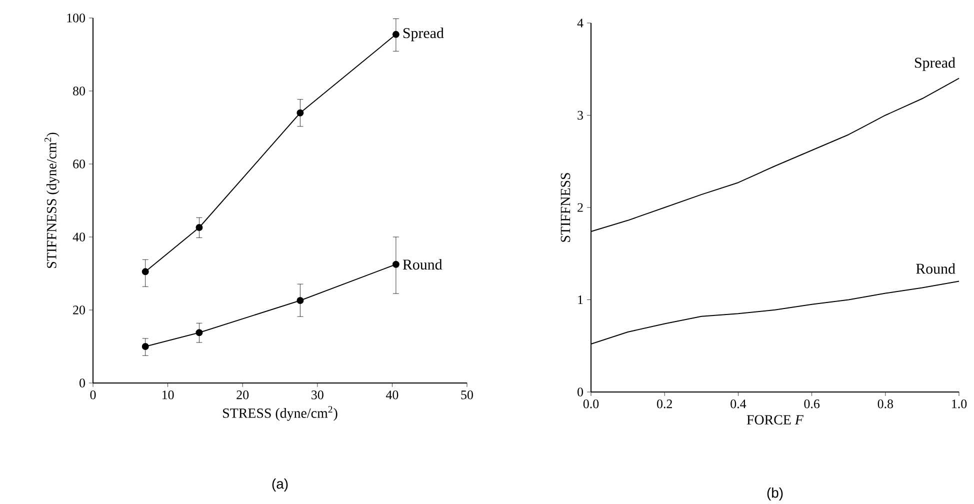  What do you see at coordinates (580, 115) in the screenshot?
I see `y-tick-label: 3` at bounding box center [580, 115].